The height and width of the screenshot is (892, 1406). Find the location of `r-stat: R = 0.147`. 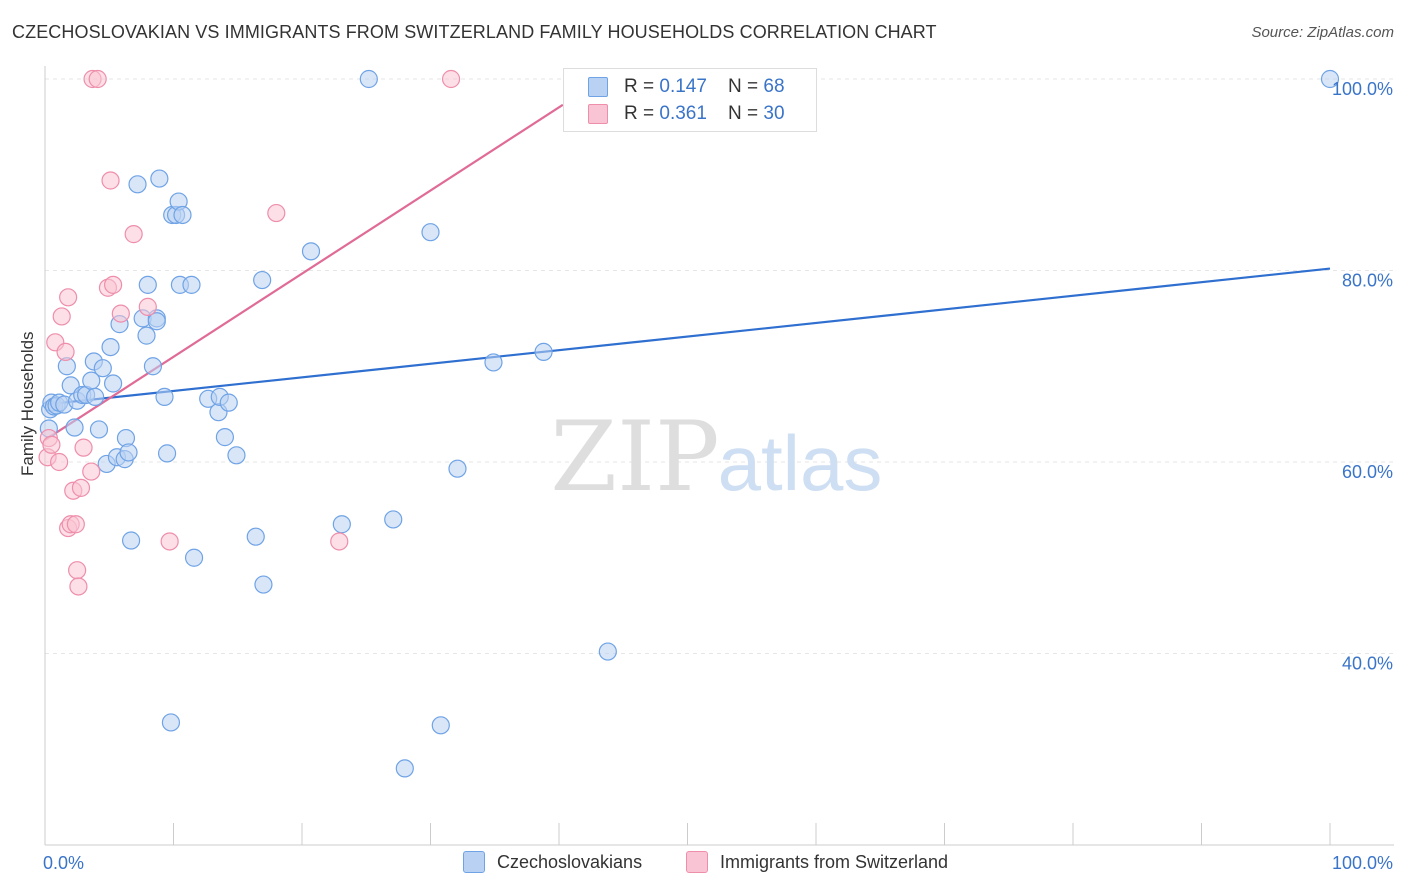

r-stat: R = 0.147 is located at coordinates (676, 87).